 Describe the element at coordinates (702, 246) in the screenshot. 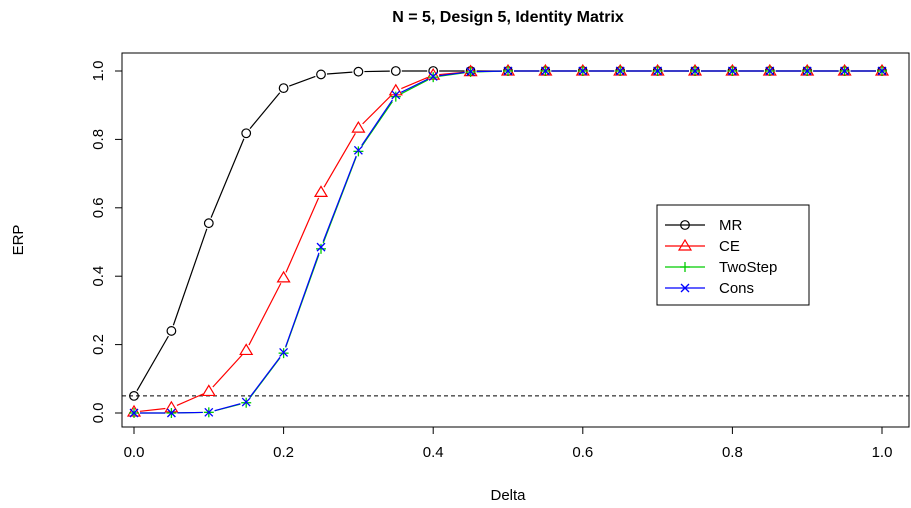

I see `legend-item-ce: CE` at that location.